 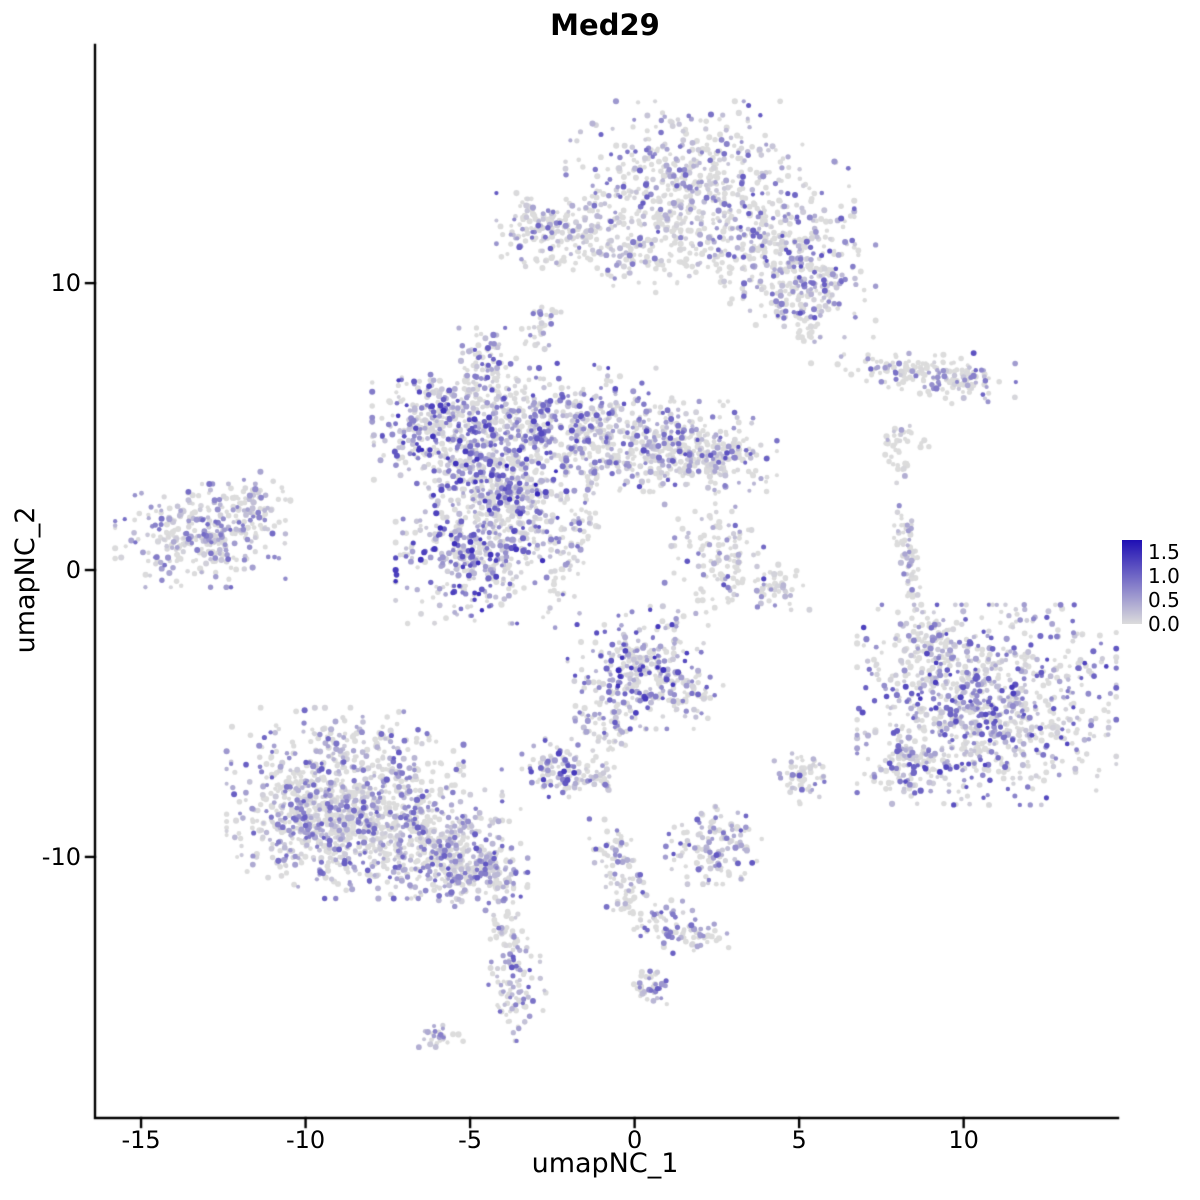 What do you see at coordinates (1164, 576) in the screenshot?
I see `legend-tick-label: 1.0` at bounding box center [1164, 576].